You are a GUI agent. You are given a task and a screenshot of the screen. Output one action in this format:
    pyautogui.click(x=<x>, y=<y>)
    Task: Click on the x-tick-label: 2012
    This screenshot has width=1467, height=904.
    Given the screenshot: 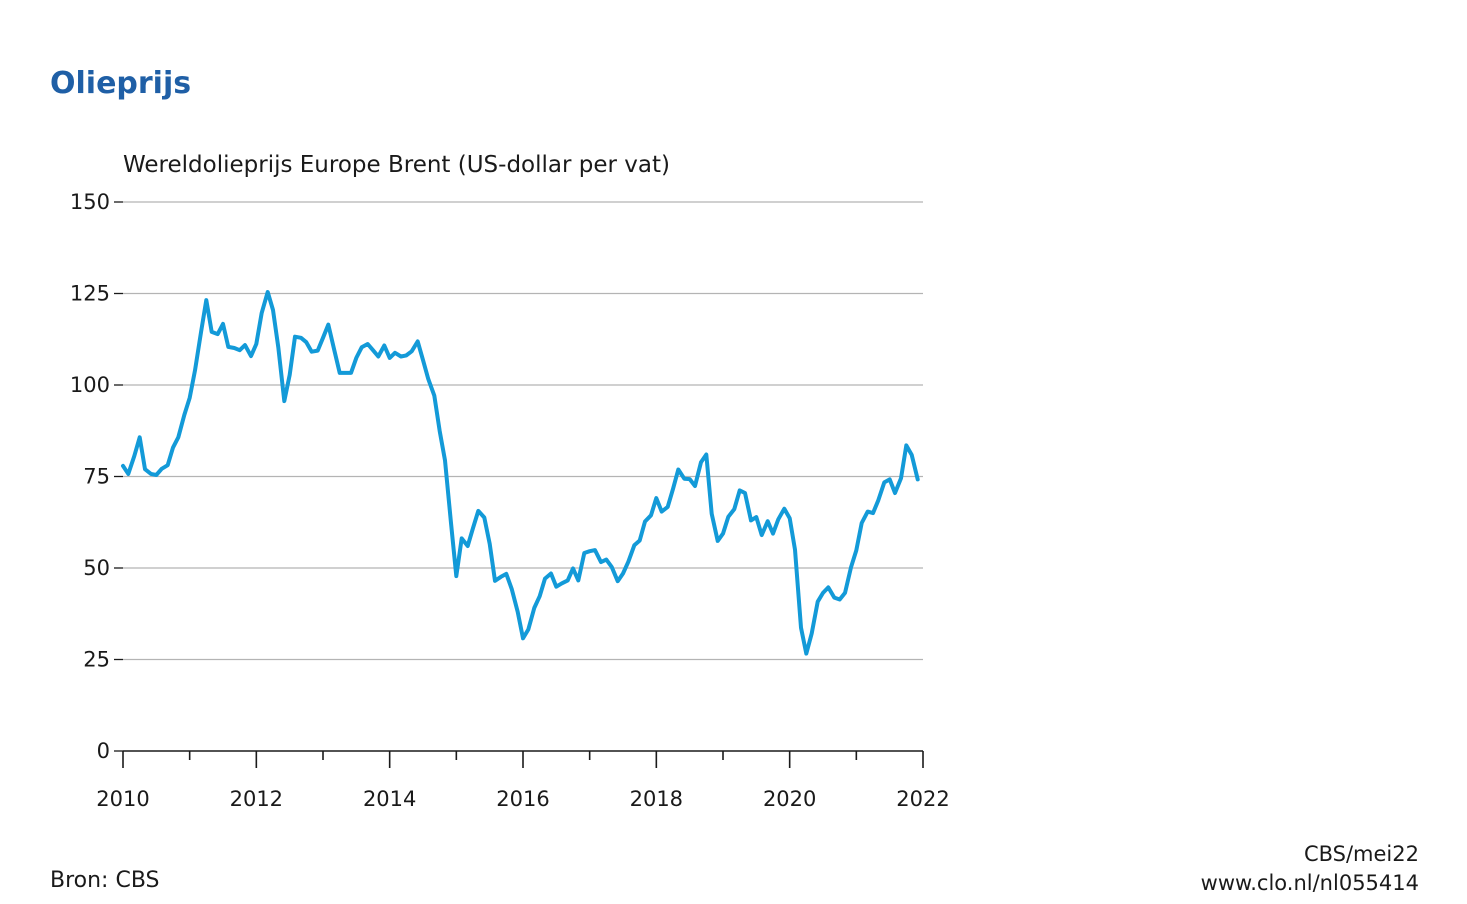 What is the action you would take?
    pyautogui.click(x=256, y=799)
    